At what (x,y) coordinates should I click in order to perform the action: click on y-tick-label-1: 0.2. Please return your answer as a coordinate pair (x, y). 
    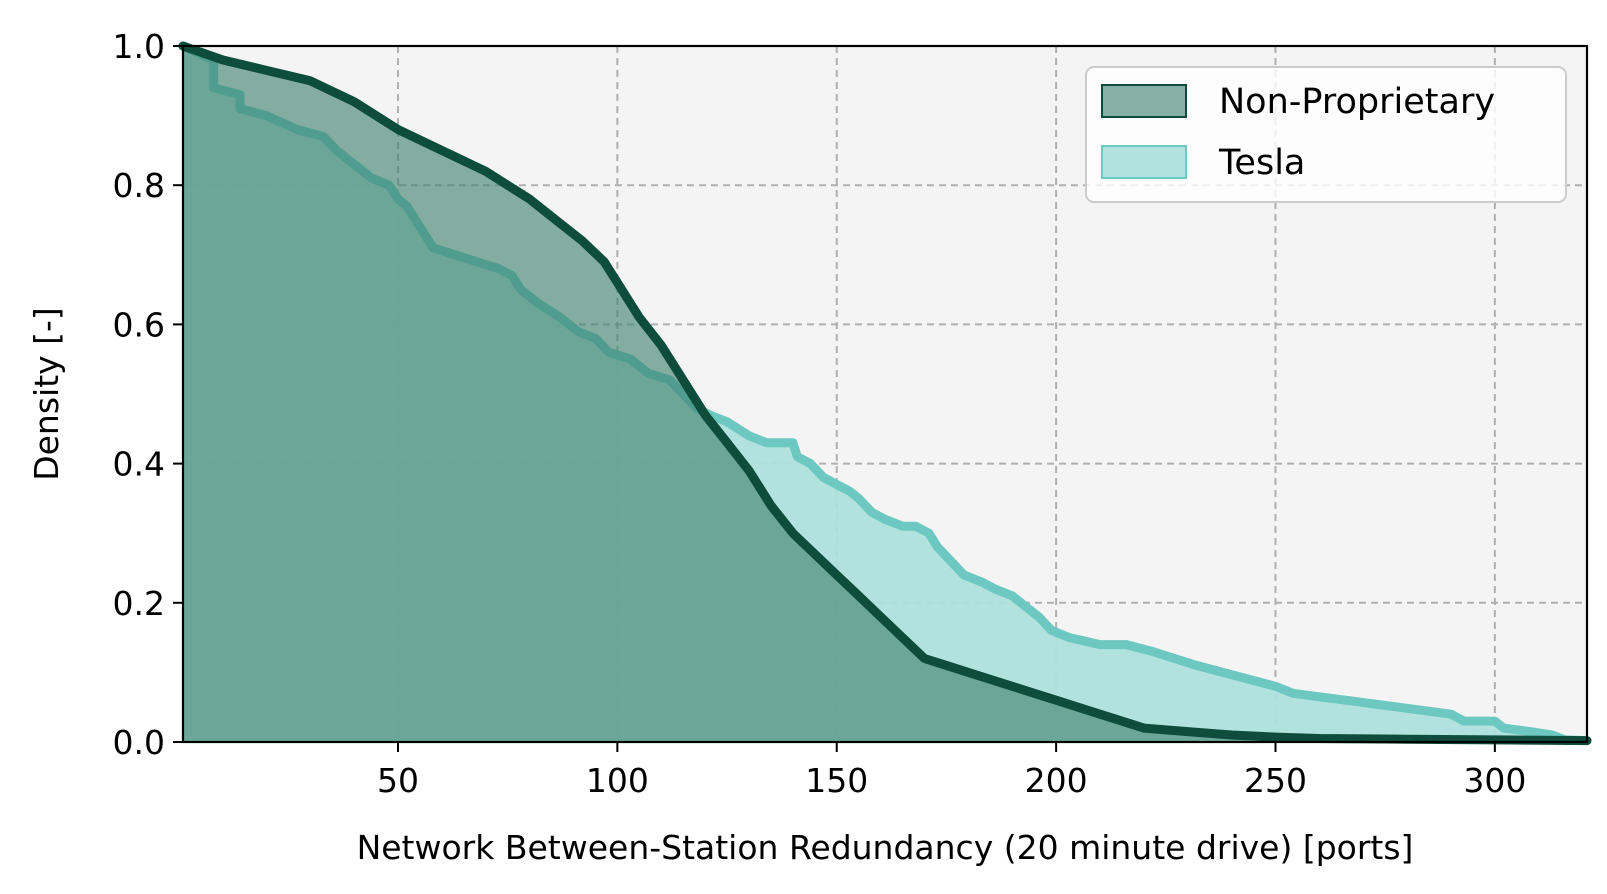
    Looking at the image, I should click on (139, 603).